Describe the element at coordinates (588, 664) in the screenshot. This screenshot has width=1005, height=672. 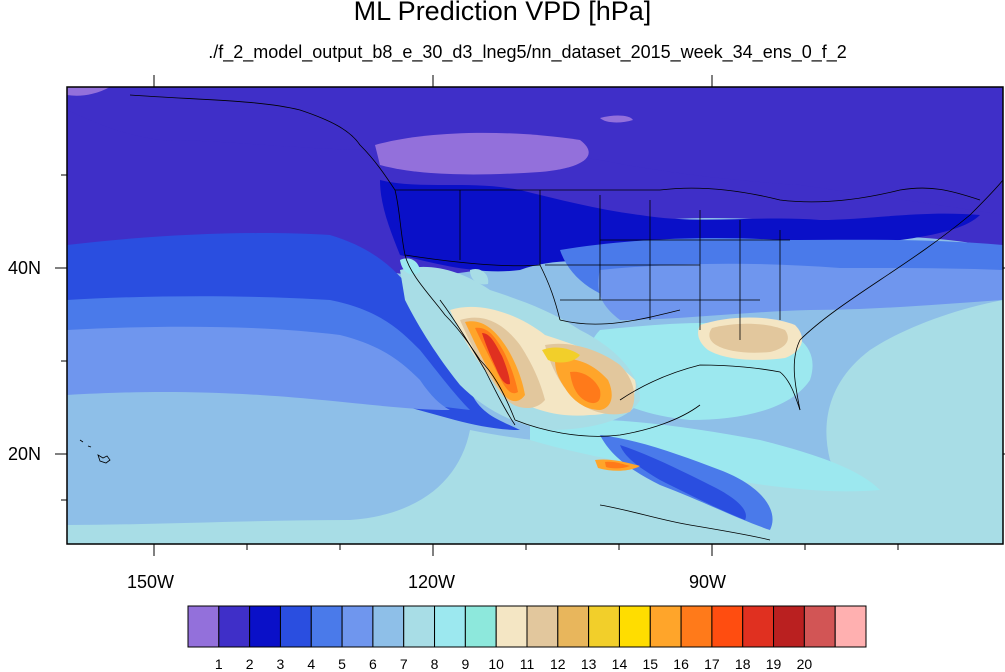
I see `colorbar-tick-label: 13` at that location.